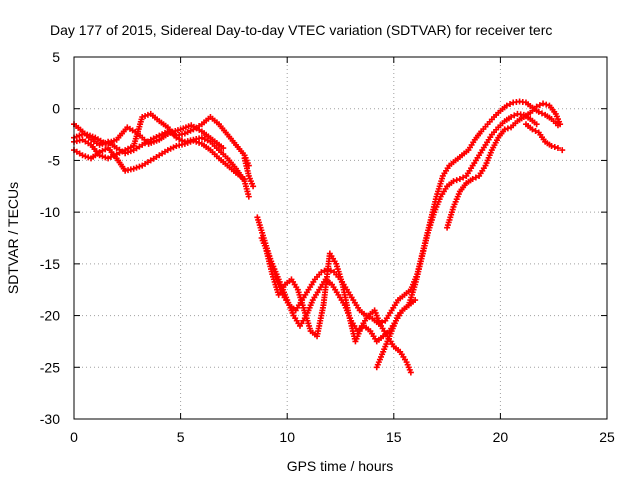  Describe the element at coordinates (50, 238) in the screenshot. I see `y-tick-labels: 5 0 -5 -10 -15 -20 -25 -30` at that location.